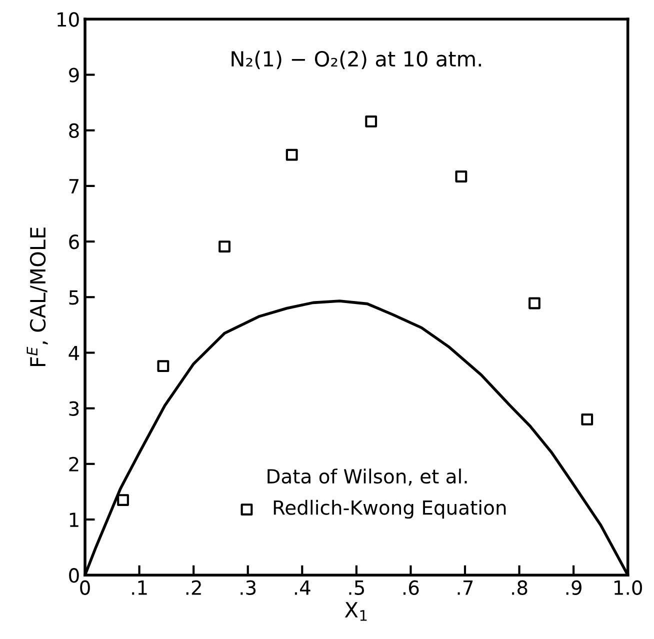 This screenshot has height=639, width=654. I want to click on x-tick-label: .3, so click(248, 588).